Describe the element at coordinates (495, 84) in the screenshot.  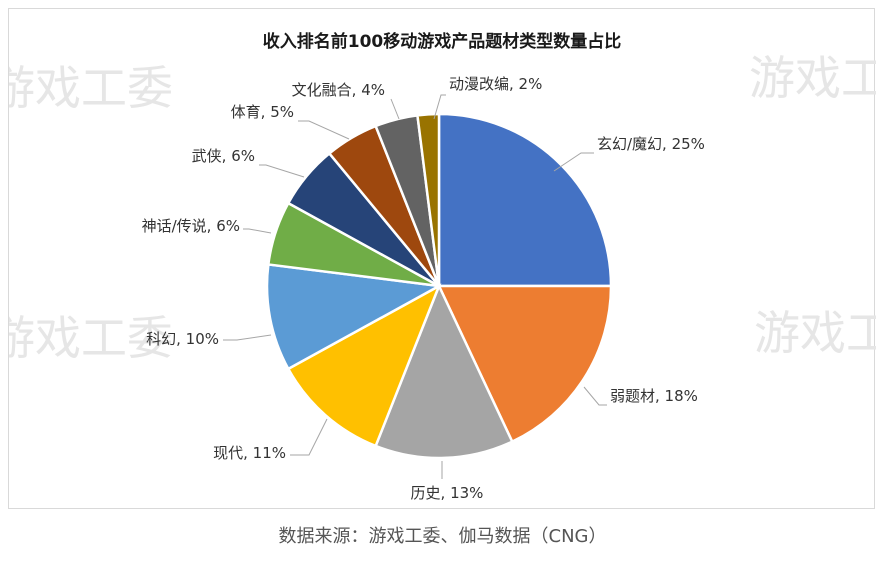
I see `slice-label: 动漫改编, 2%` at that location.